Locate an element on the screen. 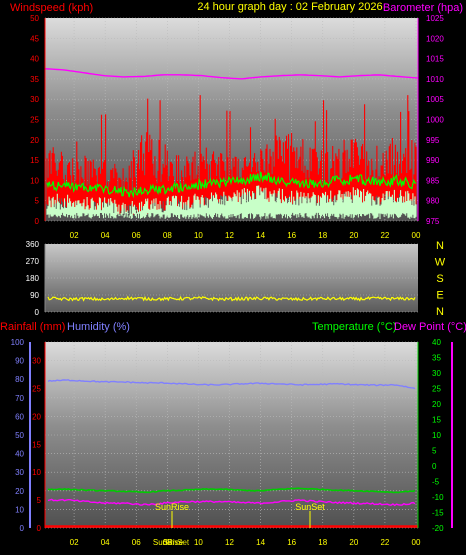 The width and height of the screenshot is (466, 555). rain-tick-label: 10 is located at coordinates (36, 472).